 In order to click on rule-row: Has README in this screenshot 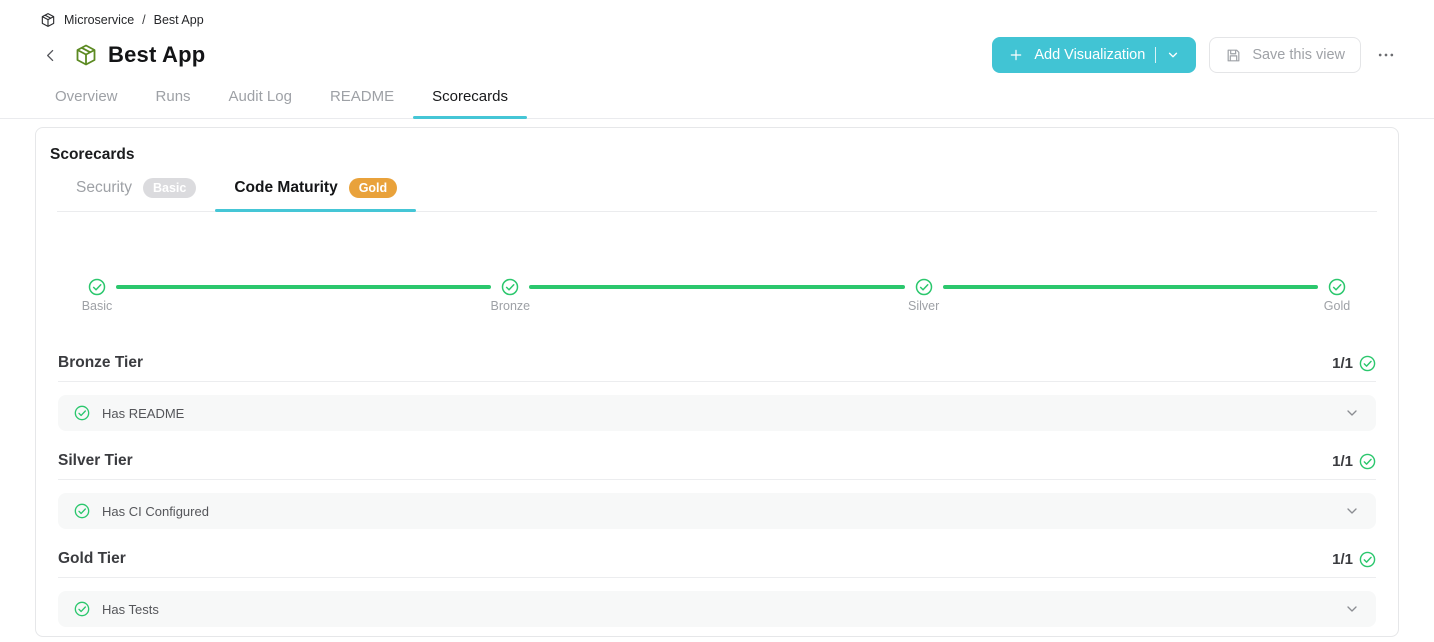, I will do `click(717, 413)`.